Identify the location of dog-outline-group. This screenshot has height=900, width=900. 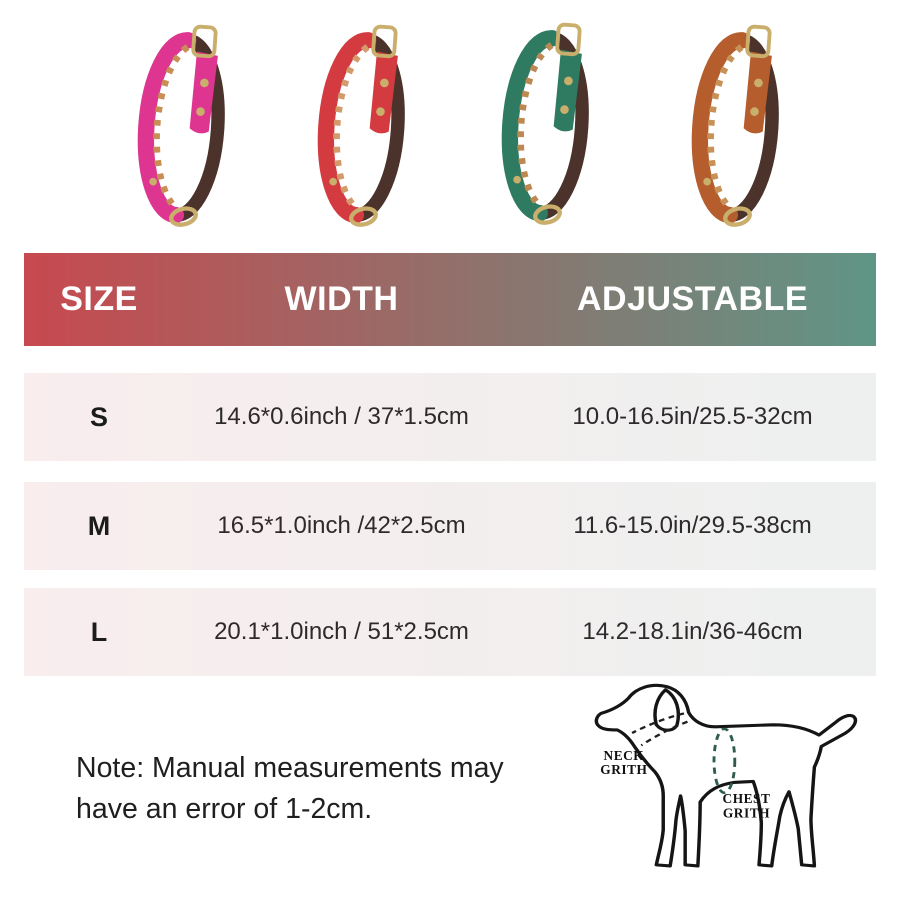
(726, 775).